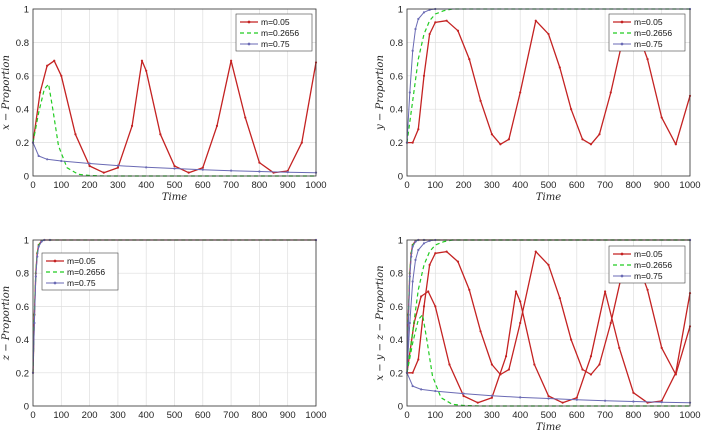 This screenshot has width=708, height=436. Describe the element at coordinates (6, 92) in the screenshot. I see `y-axis-label: x − Proportion` at that location.